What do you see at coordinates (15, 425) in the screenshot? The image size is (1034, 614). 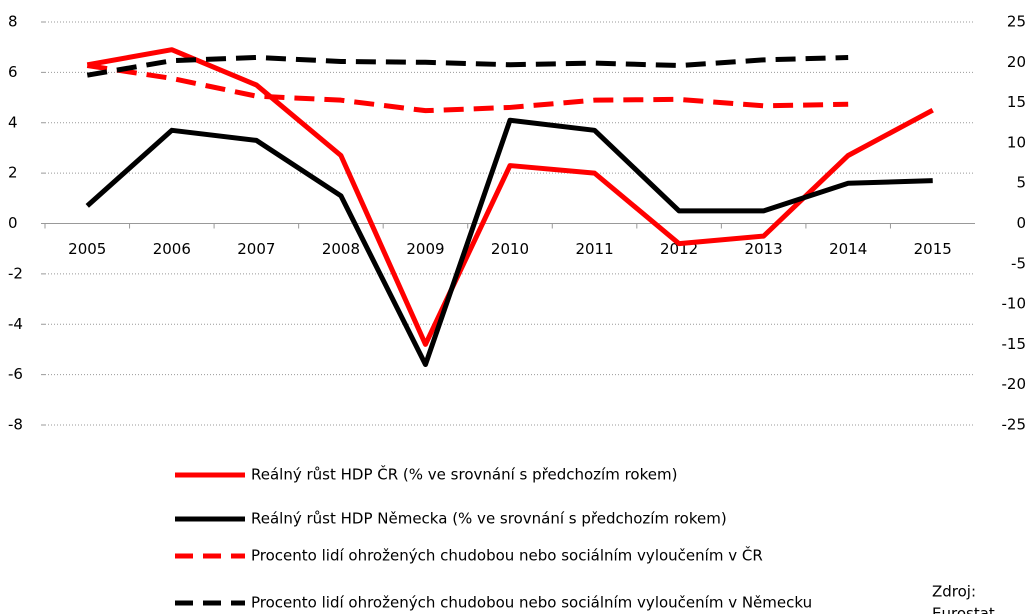 I see `y-tick-label: -8` at bounding box center [15, 425].